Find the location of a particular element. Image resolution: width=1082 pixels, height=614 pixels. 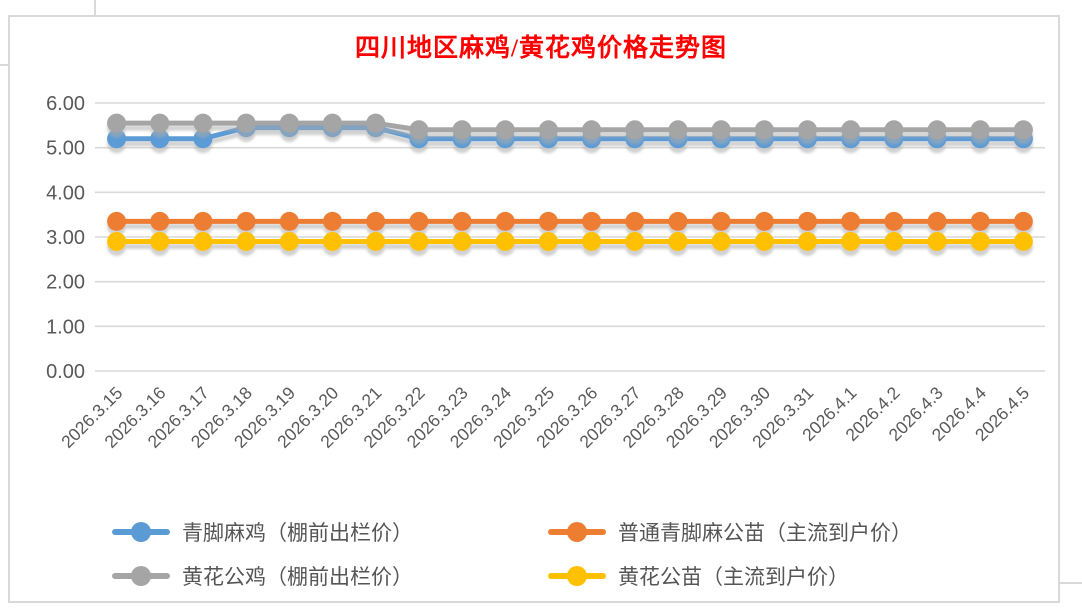

y-tick-label: 1.00 is located at coordinates (65, 327).